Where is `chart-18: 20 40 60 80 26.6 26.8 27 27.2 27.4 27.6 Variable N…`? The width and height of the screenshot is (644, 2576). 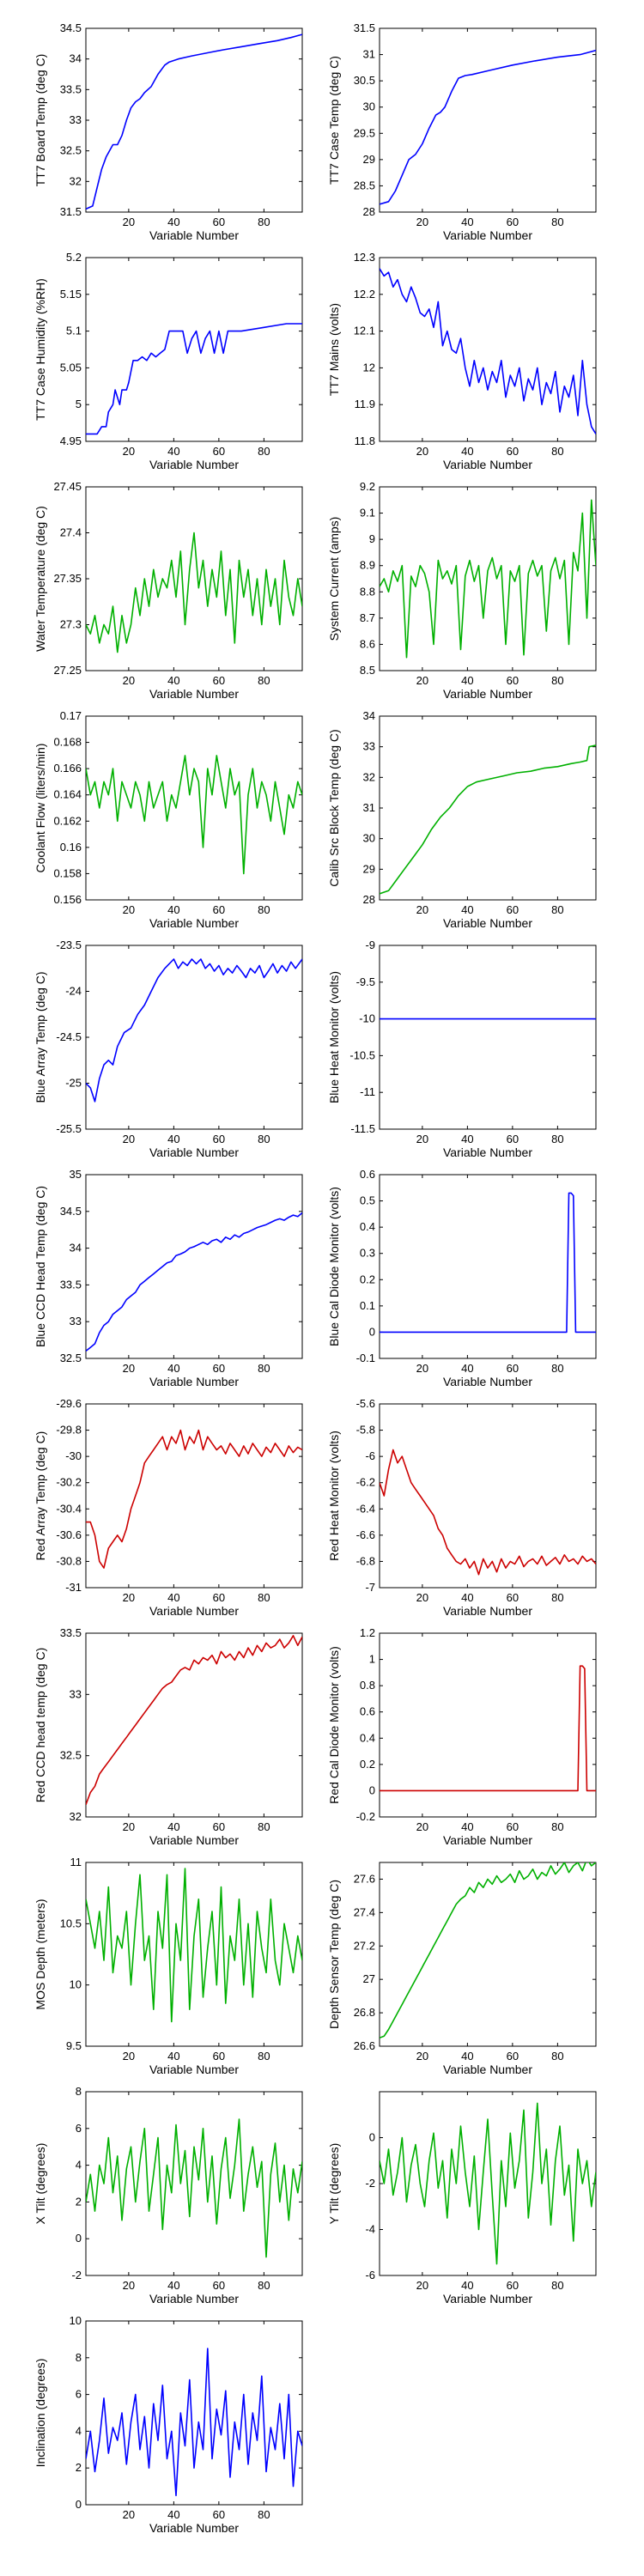 chart-18: 20 40 60 80 26.6 26.8 27 27.2 27.4 27.6 Variable N… is located at coordinates (462, 1969).